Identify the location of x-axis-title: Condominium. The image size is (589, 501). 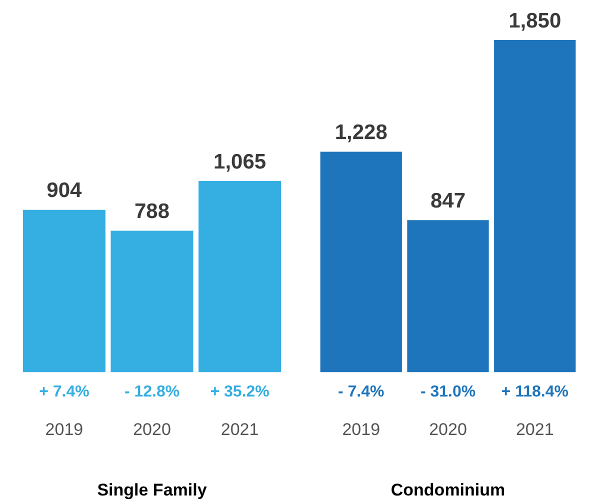
(448, 490).